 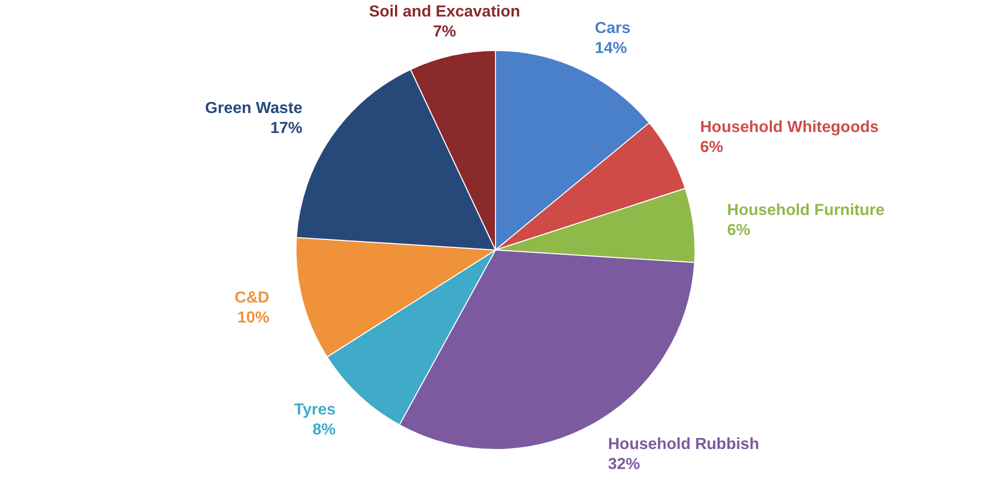 What do you see at coordinates (253, 109) in the screenshot?
I see `slice-label: Green Waste` at bounding box center [253, 109].